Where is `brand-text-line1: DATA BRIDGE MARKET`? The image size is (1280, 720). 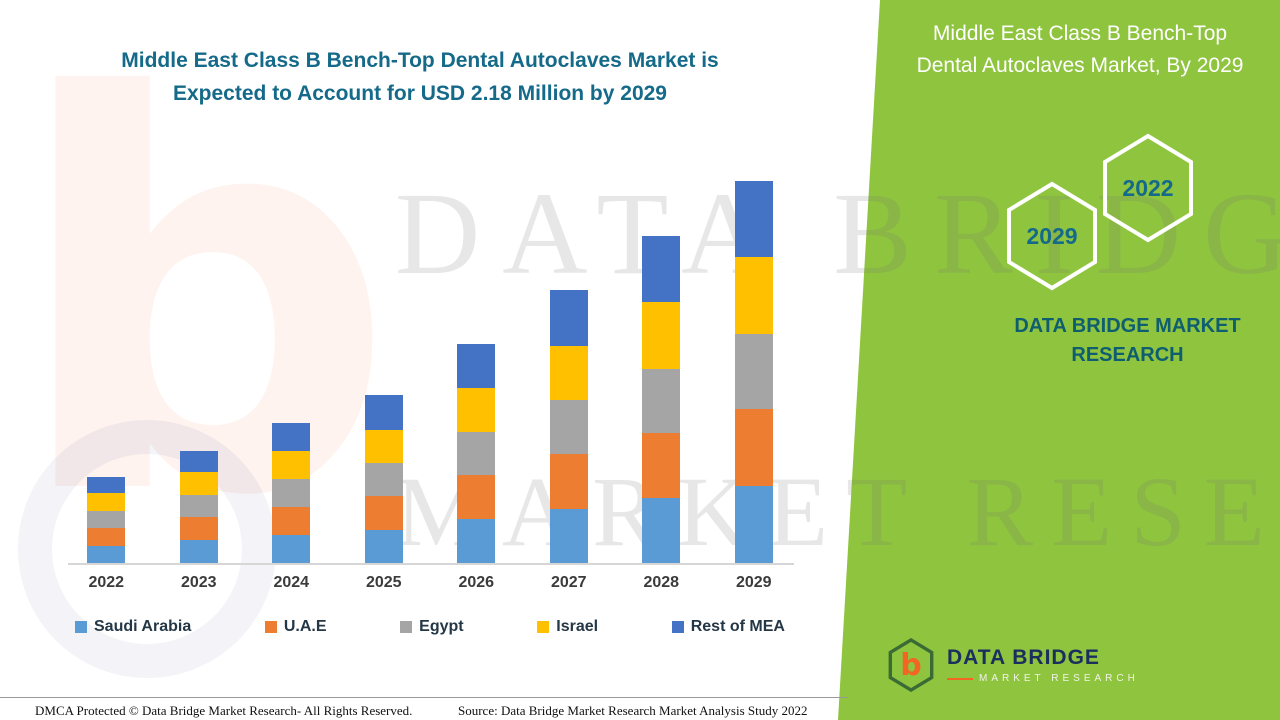
brand-text-line1: DATA BRIDGE MARKET is located at coordinates (1127, 326).